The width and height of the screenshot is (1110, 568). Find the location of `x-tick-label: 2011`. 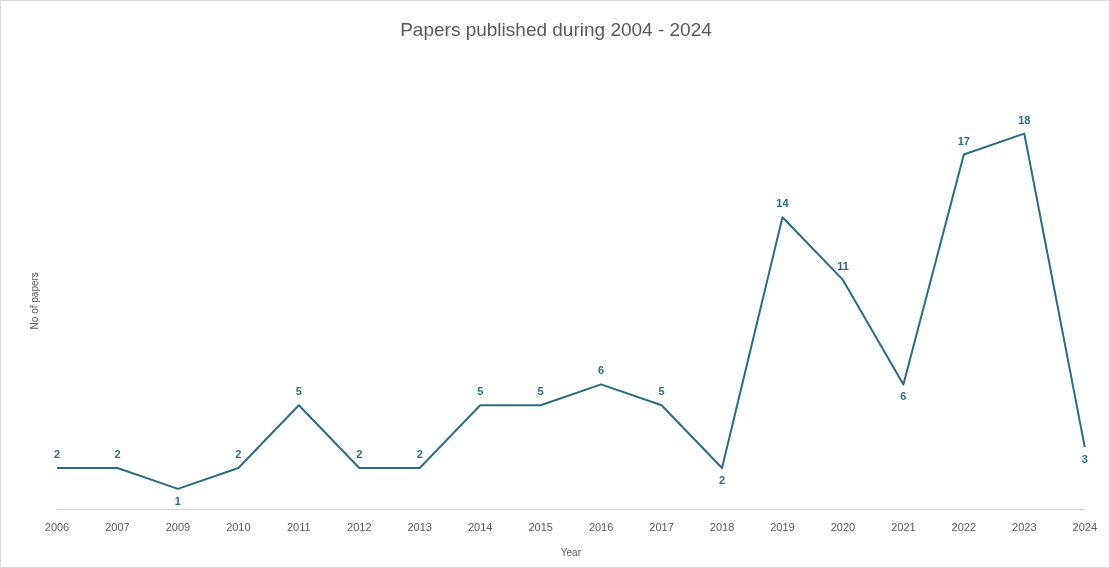

x-tick-label: 2011 is located at coordinates (299, 527).